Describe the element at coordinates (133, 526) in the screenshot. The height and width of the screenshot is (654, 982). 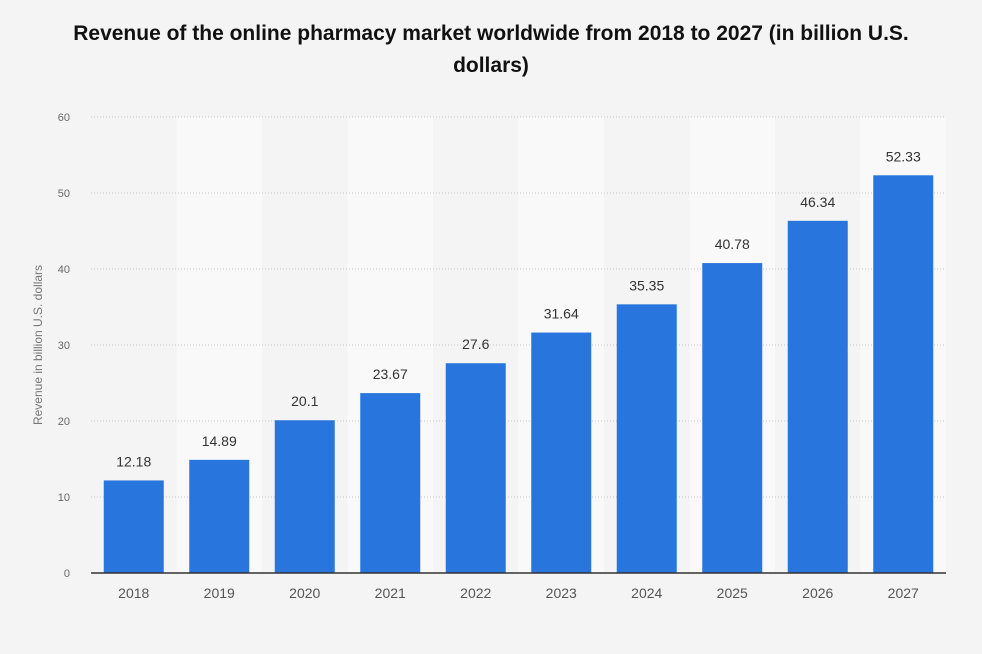
I see `bar-2018` at that location.